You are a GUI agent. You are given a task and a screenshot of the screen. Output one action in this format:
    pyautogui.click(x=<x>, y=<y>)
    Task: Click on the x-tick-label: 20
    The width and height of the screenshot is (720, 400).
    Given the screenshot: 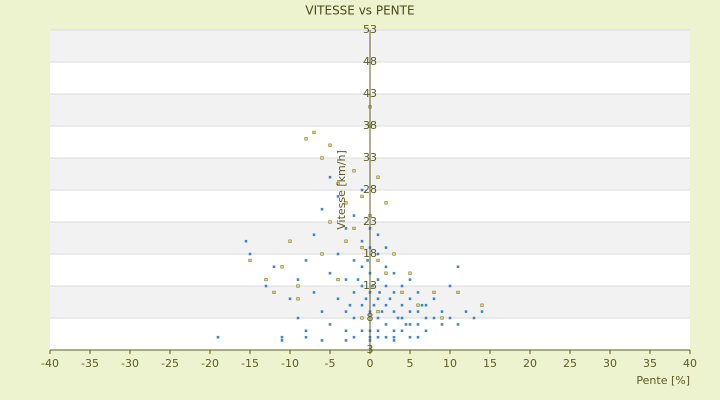 What is the action you would take?
    pyautogui.click(x=530, y=363)
    